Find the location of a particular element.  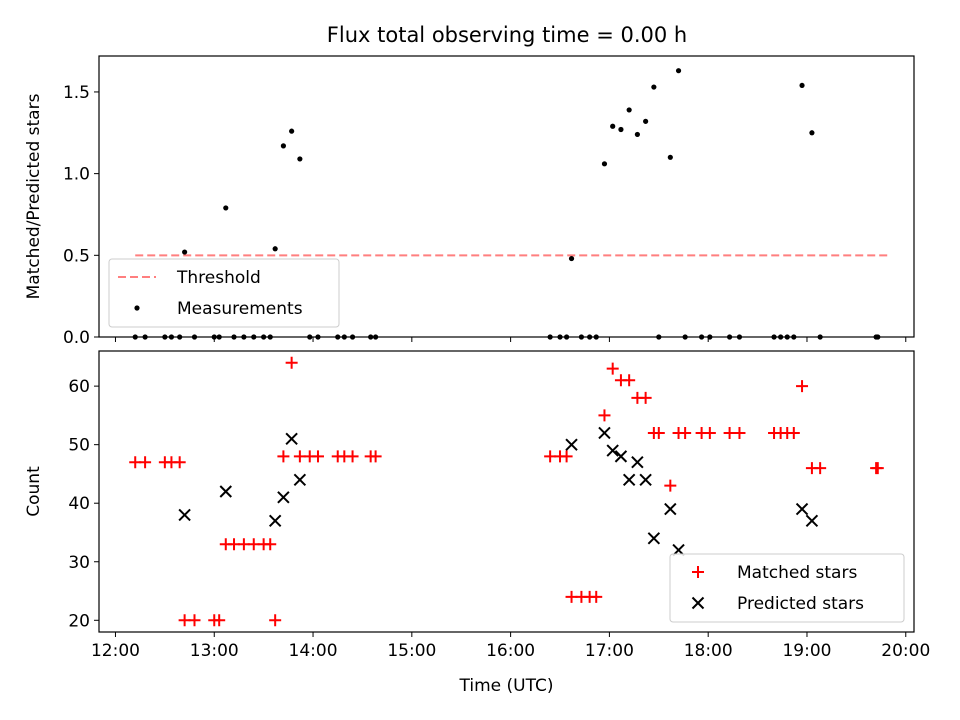

y-tick-label: 0.5 is located at coordinates (76, 256).